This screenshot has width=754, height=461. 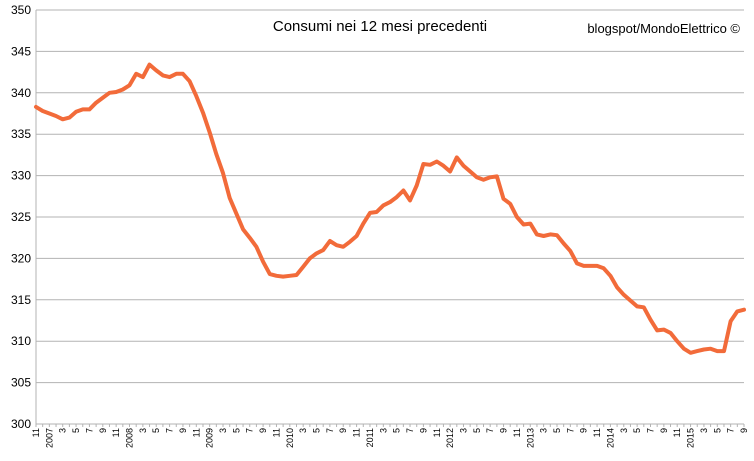 What do you see at coordinates (21, 93) in the screenshot?
I see `y-tick-label: 340` at bounding box center [21, 93].